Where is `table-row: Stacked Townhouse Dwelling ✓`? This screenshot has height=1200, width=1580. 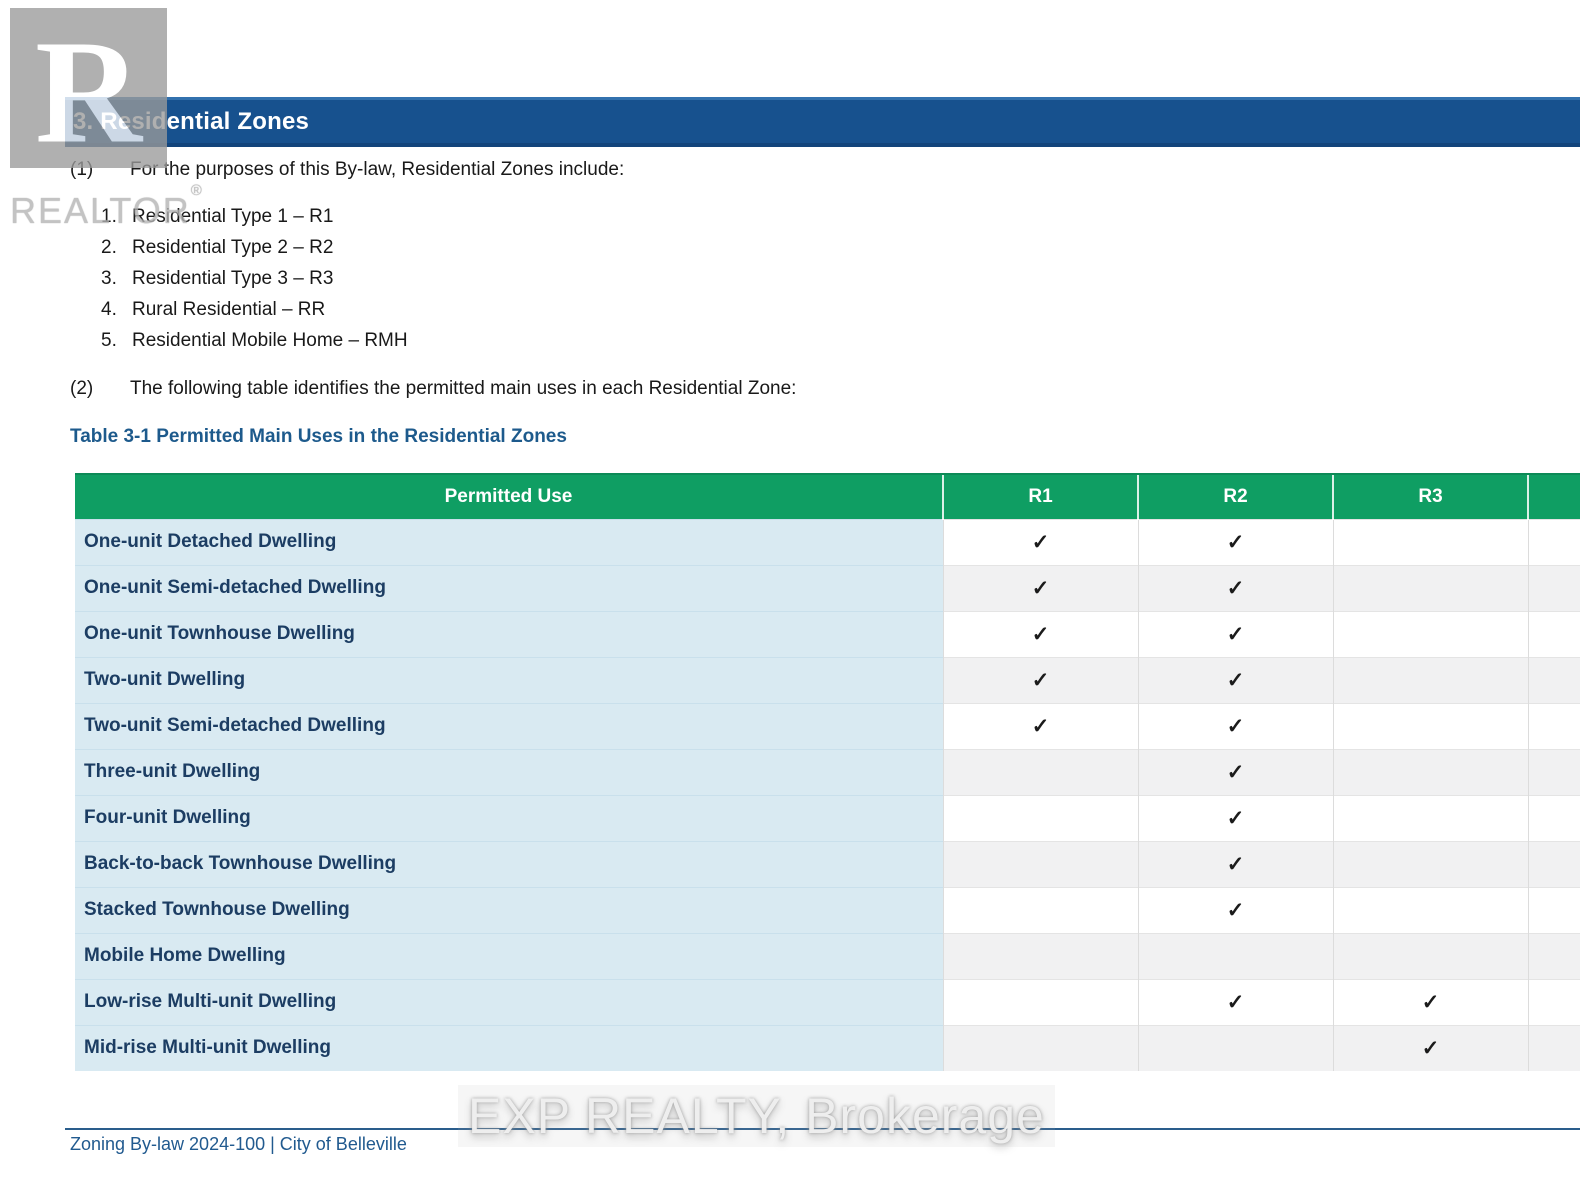 table-row: Stacked Townhouse Dwelling ✓ is located at coordinates (827, 909).